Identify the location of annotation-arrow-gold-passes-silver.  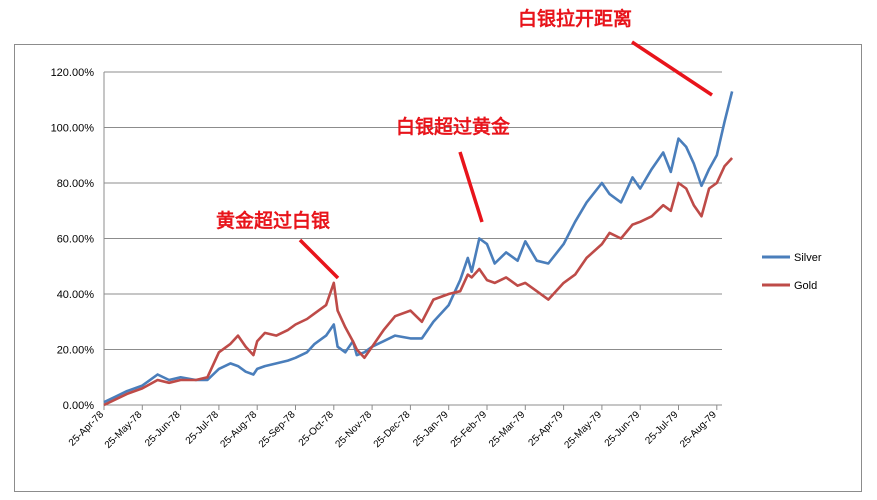
(319, 259).